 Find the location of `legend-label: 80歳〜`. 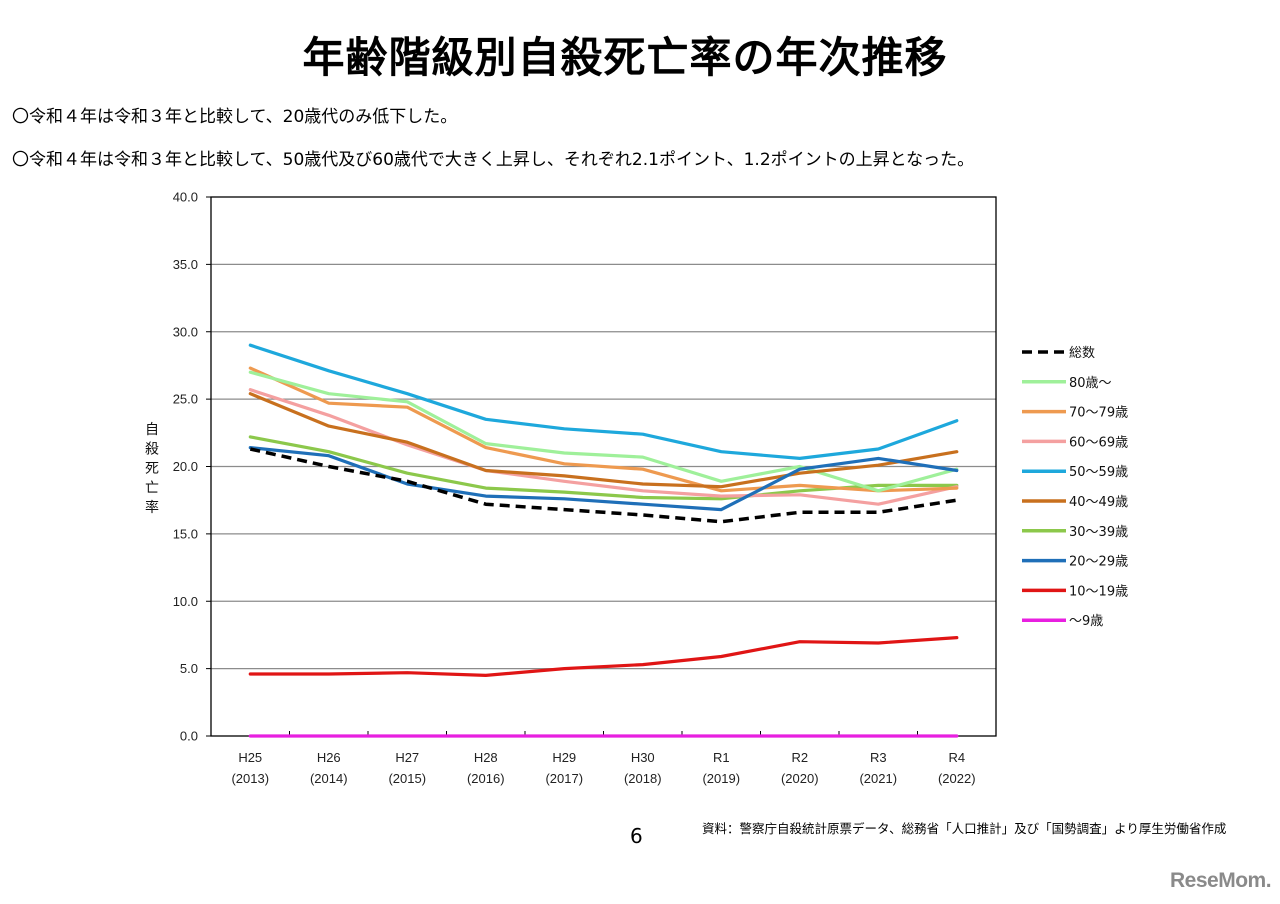

legend-label: 80歳〜 is located at coordinates (1090, 383).